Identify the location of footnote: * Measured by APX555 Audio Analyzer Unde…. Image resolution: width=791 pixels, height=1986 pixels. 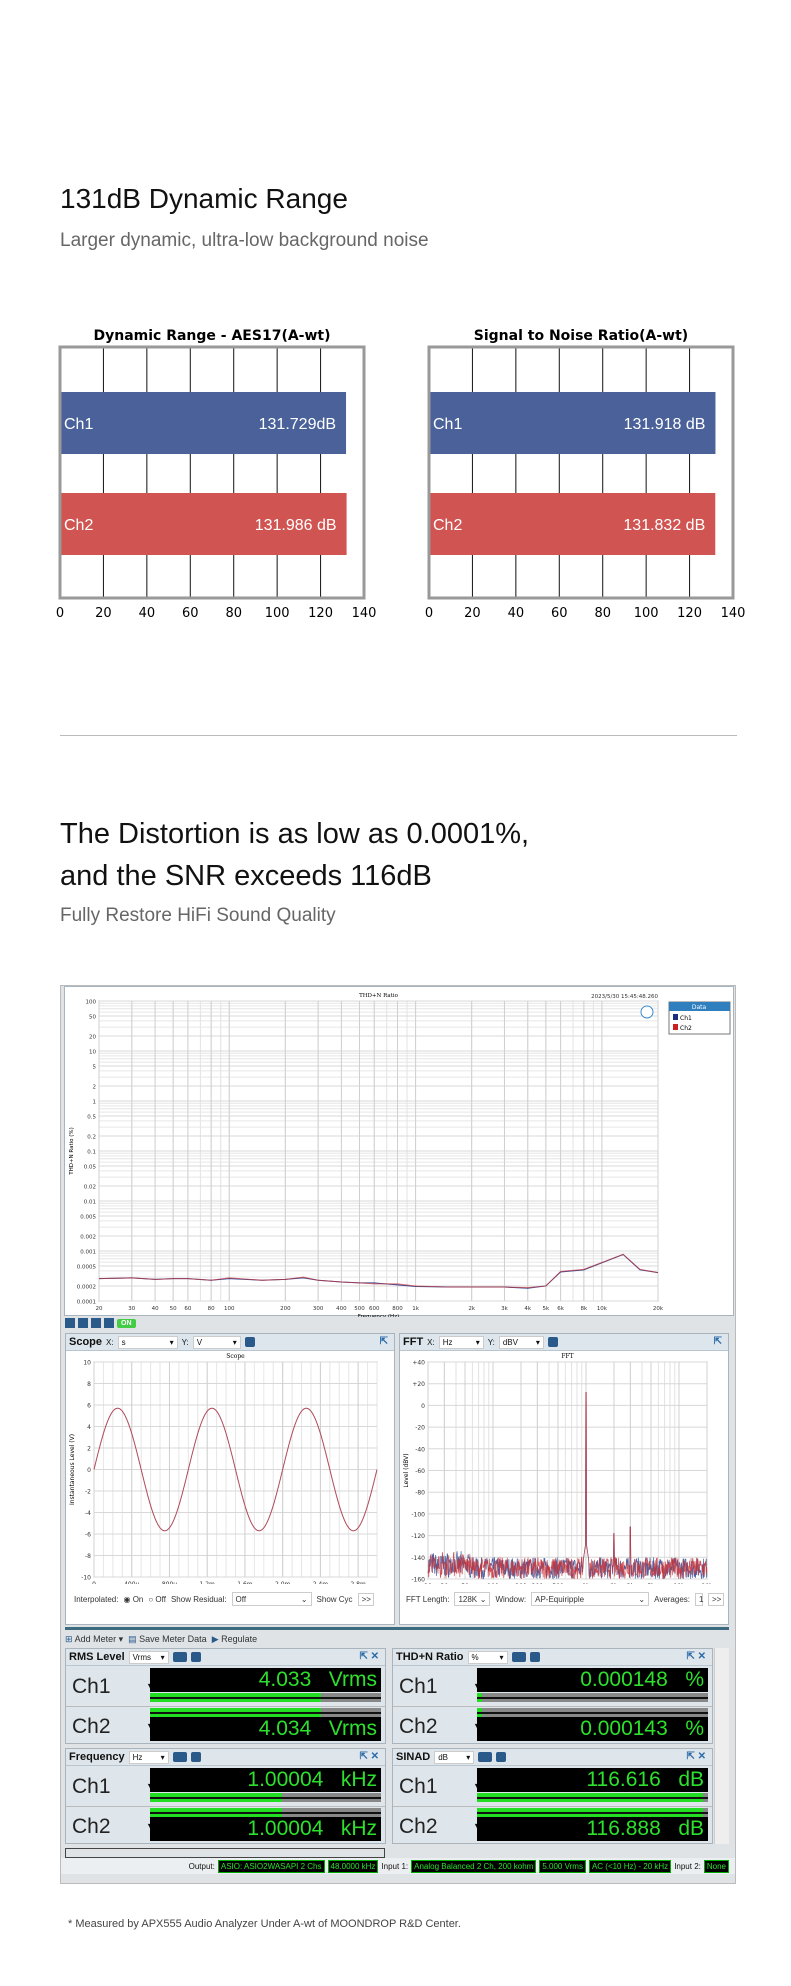
(264, 1924).